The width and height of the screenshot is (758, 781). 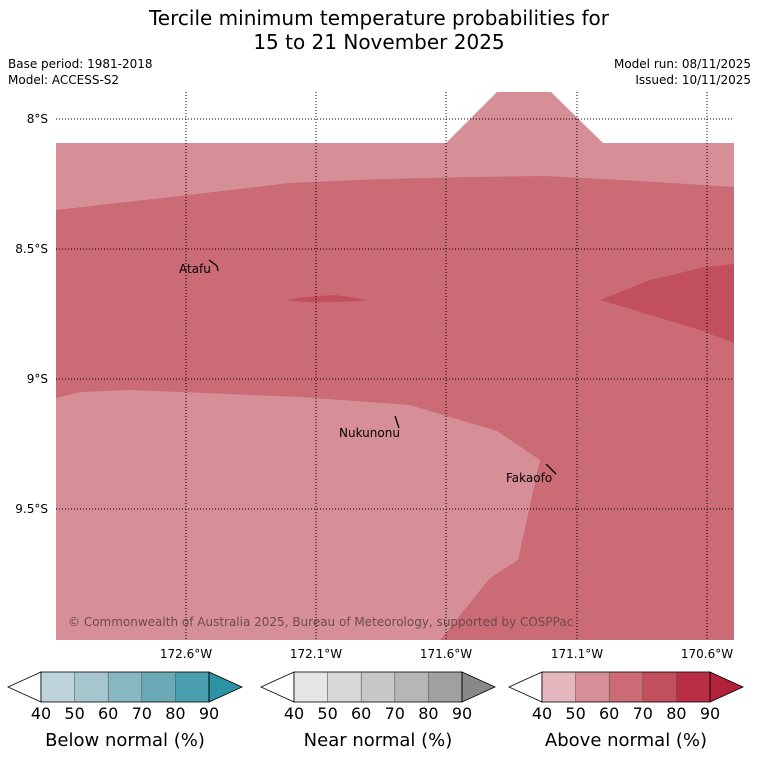 I want to click on place-label-fakaofo: Fakaofo, so click(x=529, y=478).